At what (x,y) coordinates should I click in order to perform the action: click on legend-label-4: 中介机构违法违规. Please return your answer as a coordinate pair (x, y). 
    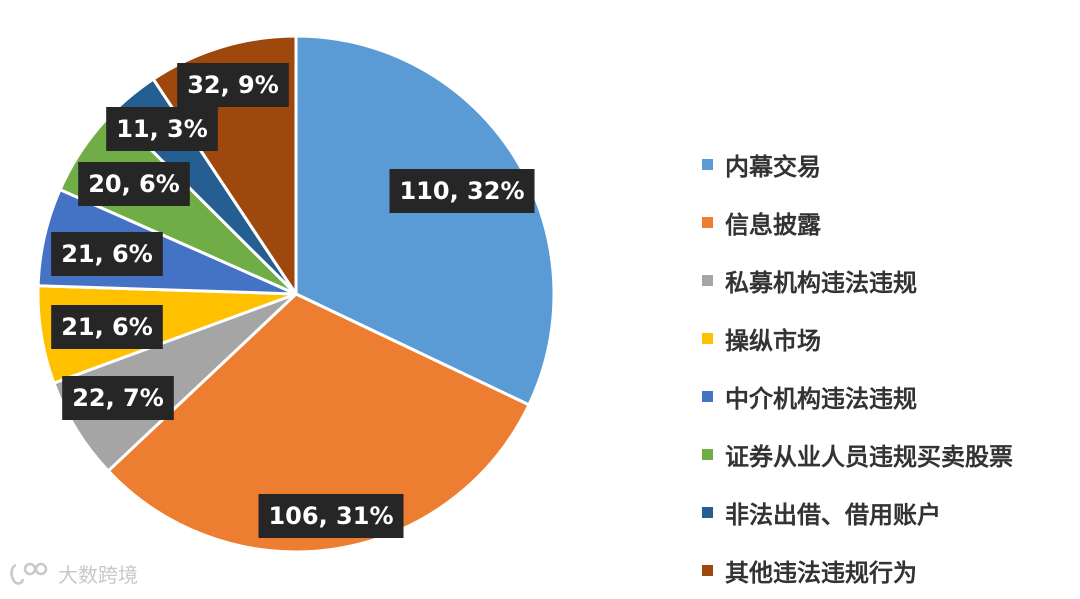
    Looking at the image, I should click on (821, 398).